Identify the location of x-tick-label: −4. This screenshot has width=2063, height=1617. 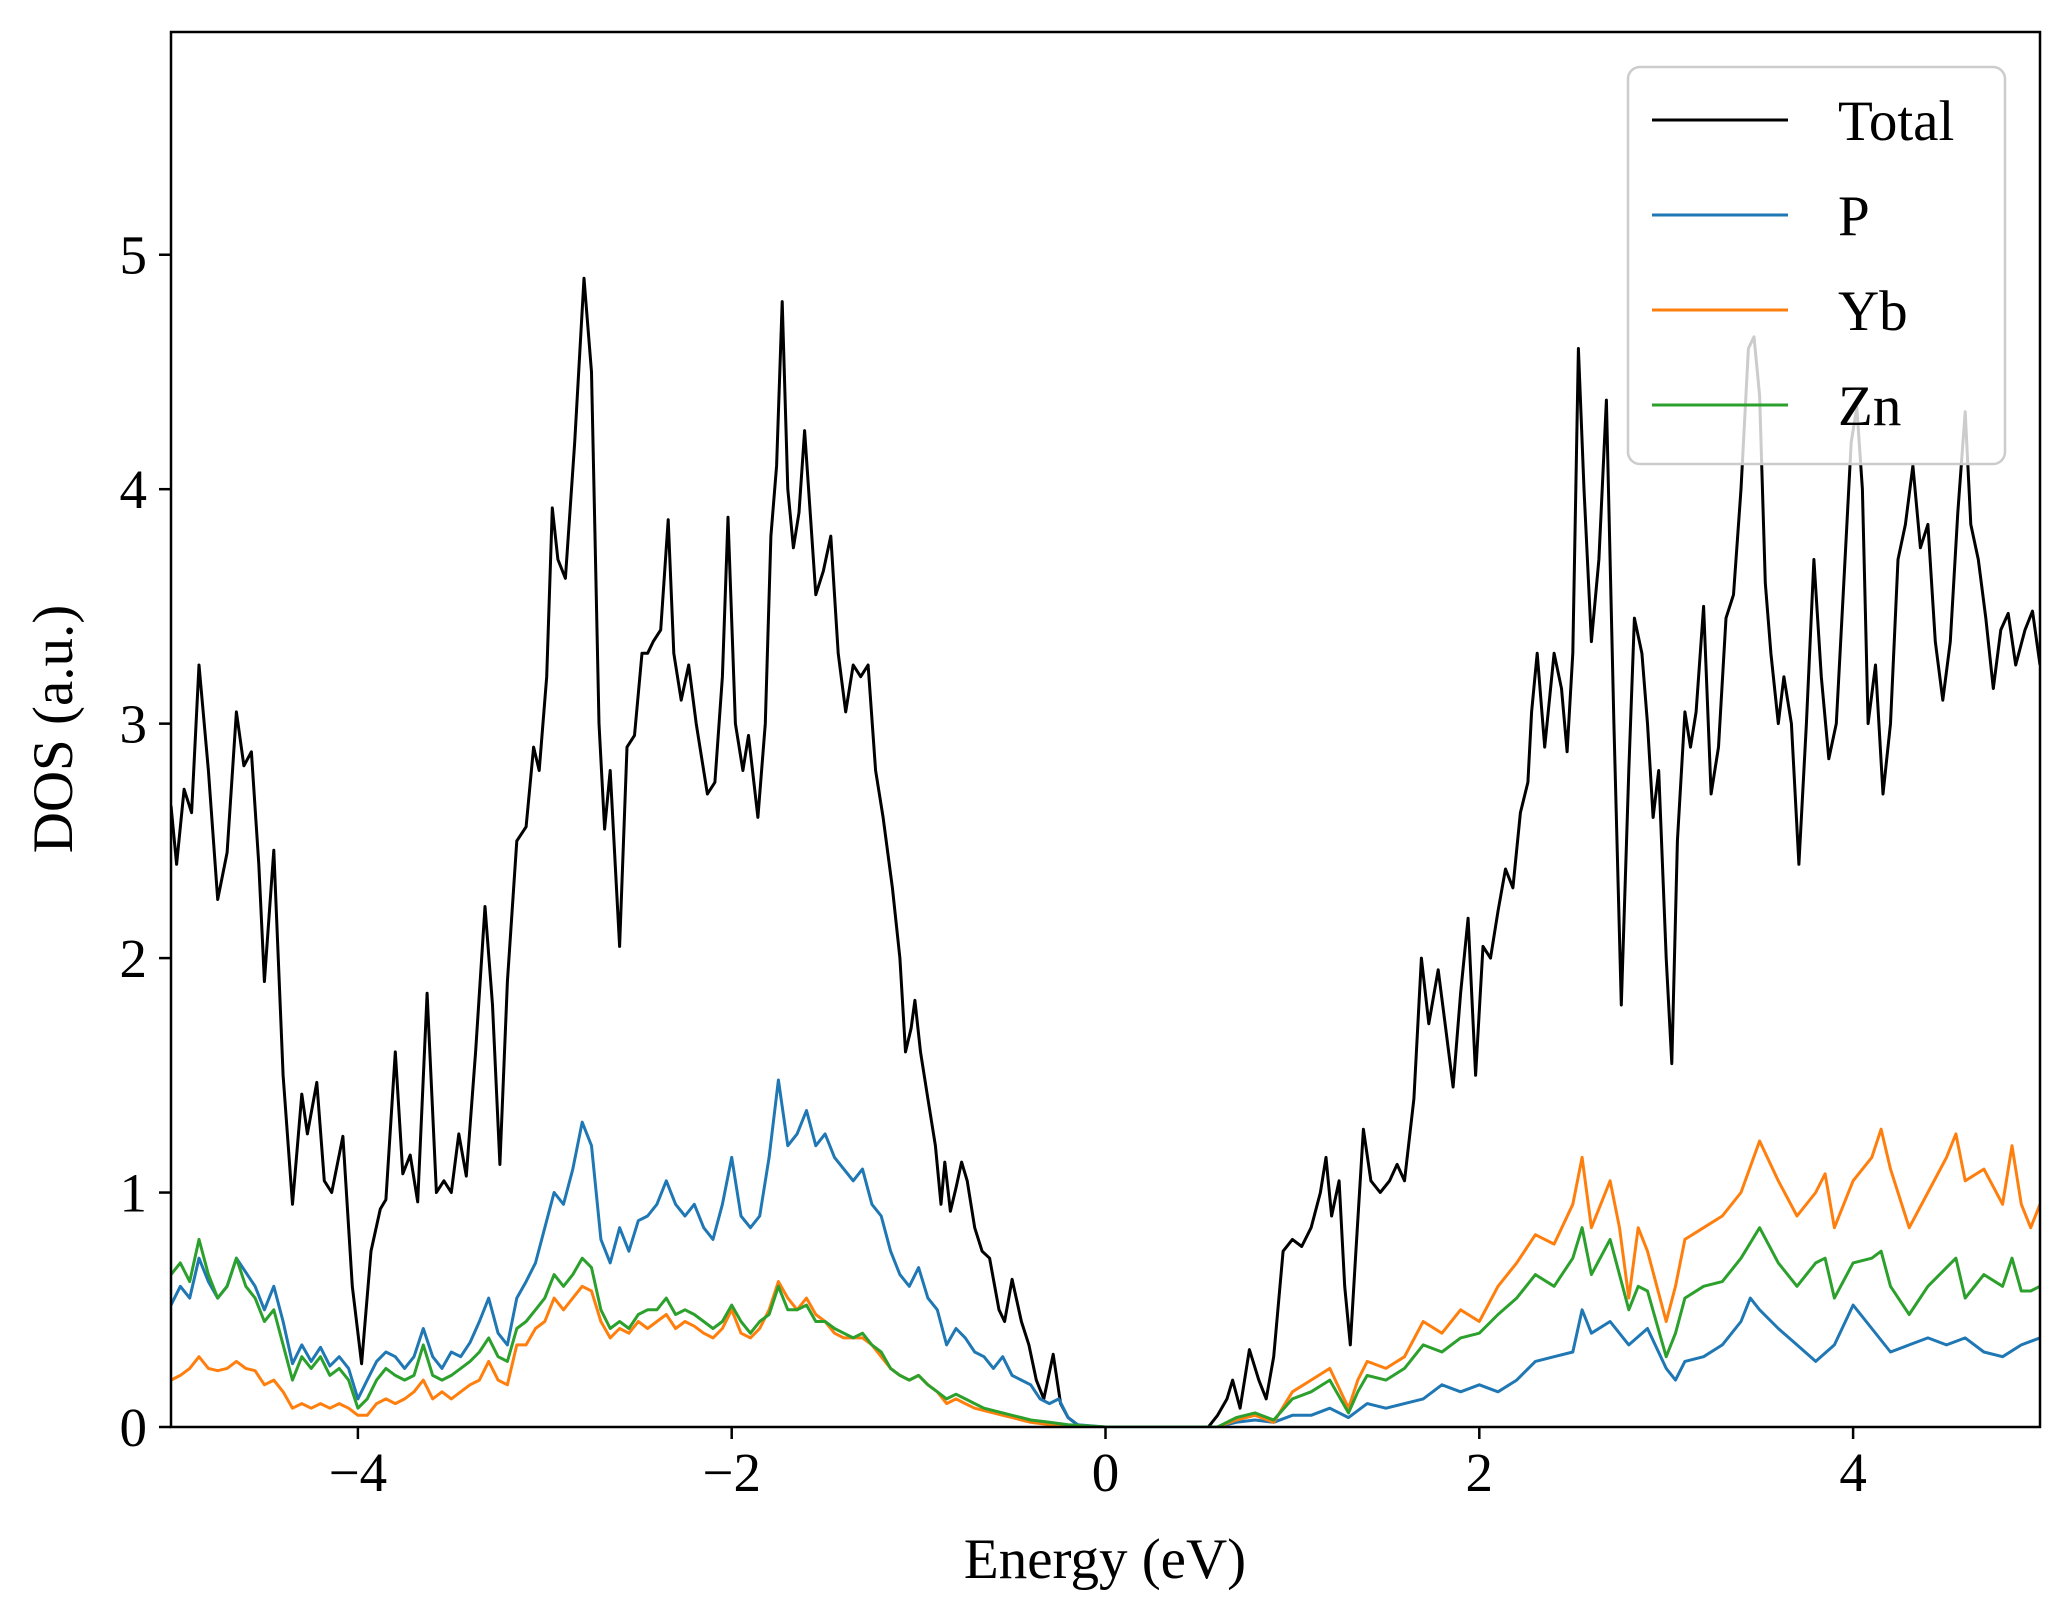
(358, 1472).